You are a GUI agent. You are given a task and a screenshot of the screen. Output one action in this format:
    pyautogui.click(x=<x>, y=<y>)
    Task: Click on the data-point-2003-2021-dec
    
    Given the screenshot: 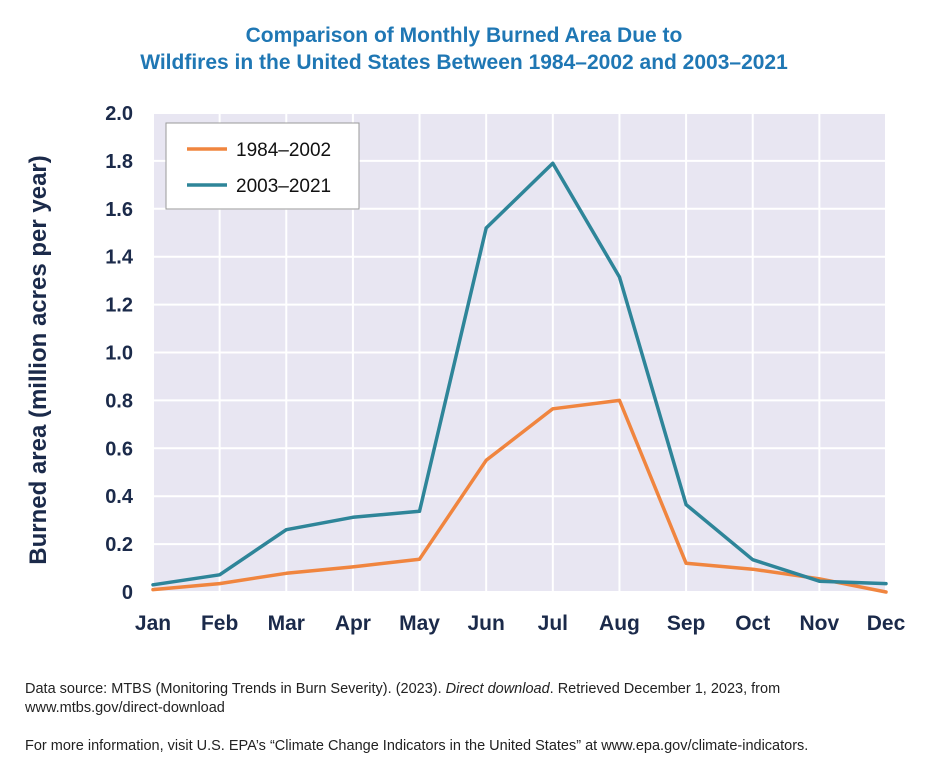 What is the action you would take?
    pyautogui.click(x=886, y=584)
    